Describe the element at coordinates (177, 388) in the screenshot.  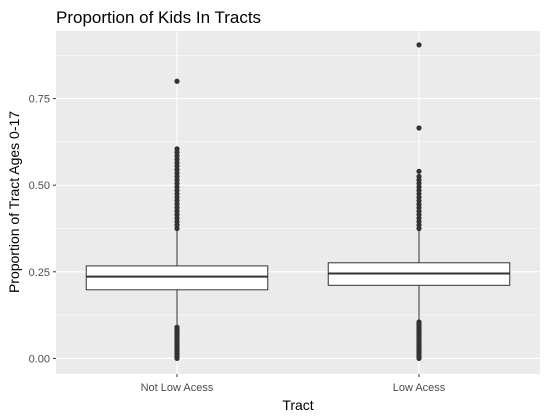
I see `x-tick-label: Not Low Acess` at that location.